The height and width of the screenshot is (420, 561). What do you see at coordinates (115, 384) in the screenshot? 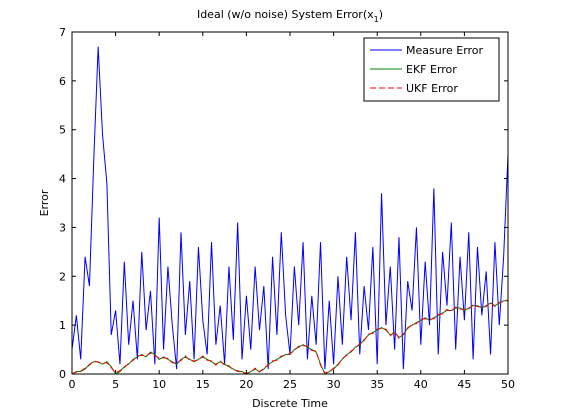
I see `x-tick-label: 5` at bounding box center [115, 384].